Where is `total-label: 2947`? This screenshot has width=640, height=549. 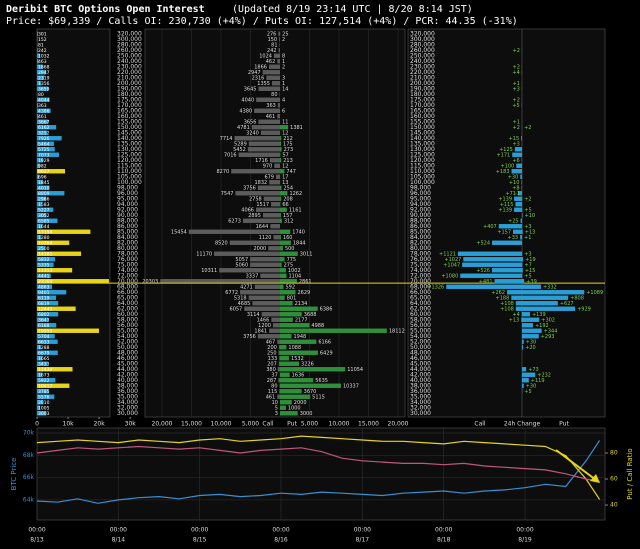
total-label: 2947 is located at coordinates (44, 73).